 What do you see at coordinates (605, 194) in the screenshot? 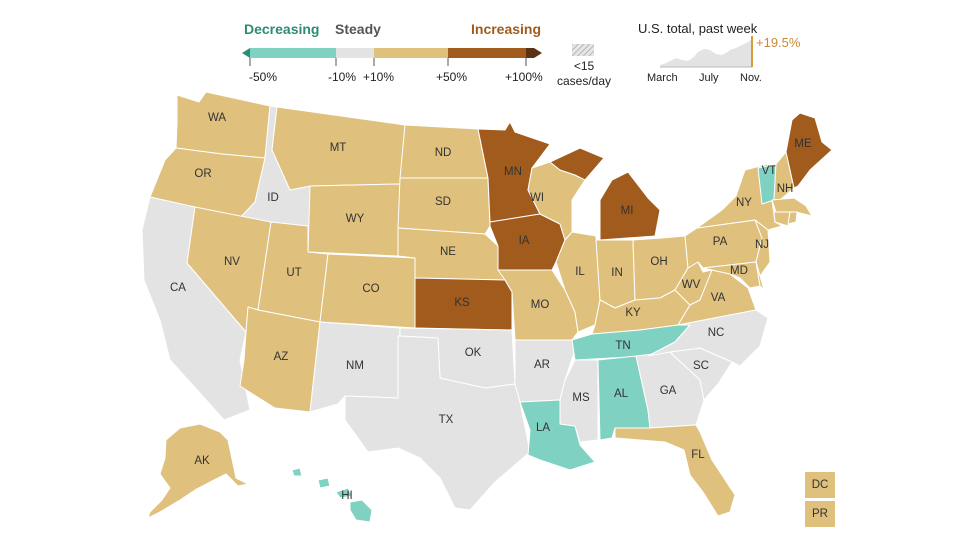
I see `state-MI: MI` at bounding box center [605, 194].